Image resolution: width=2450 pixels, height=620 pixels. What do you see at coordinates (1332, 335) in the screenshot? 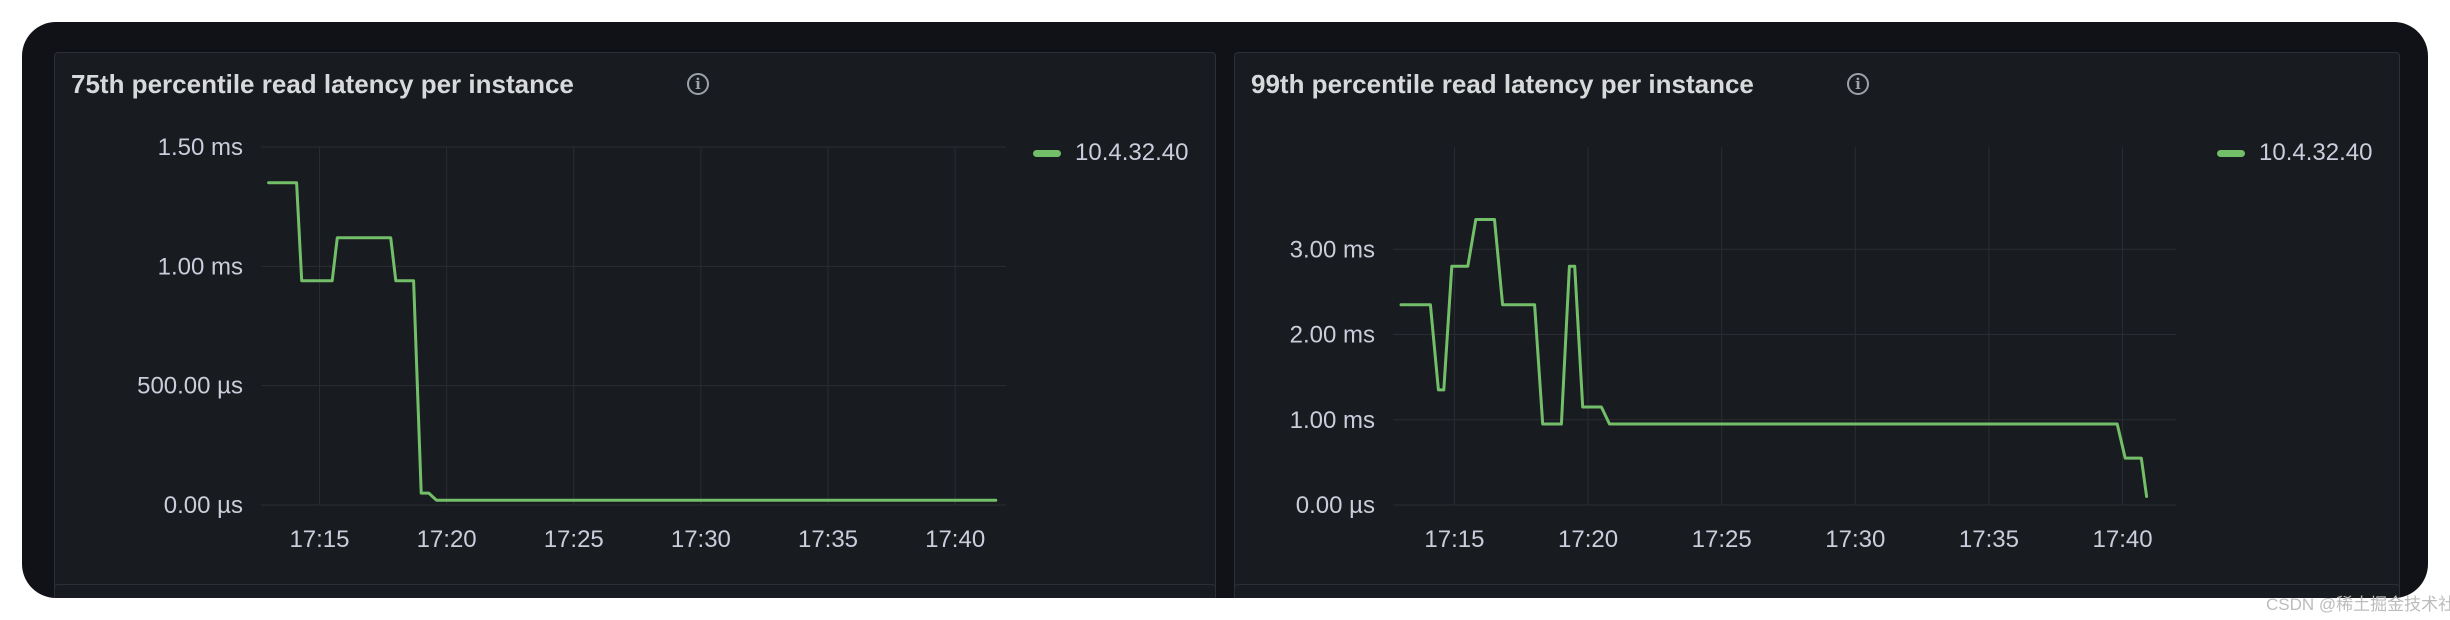
I see `y-tick-label: 2.00 ms` at bounding box center [1332, 335].